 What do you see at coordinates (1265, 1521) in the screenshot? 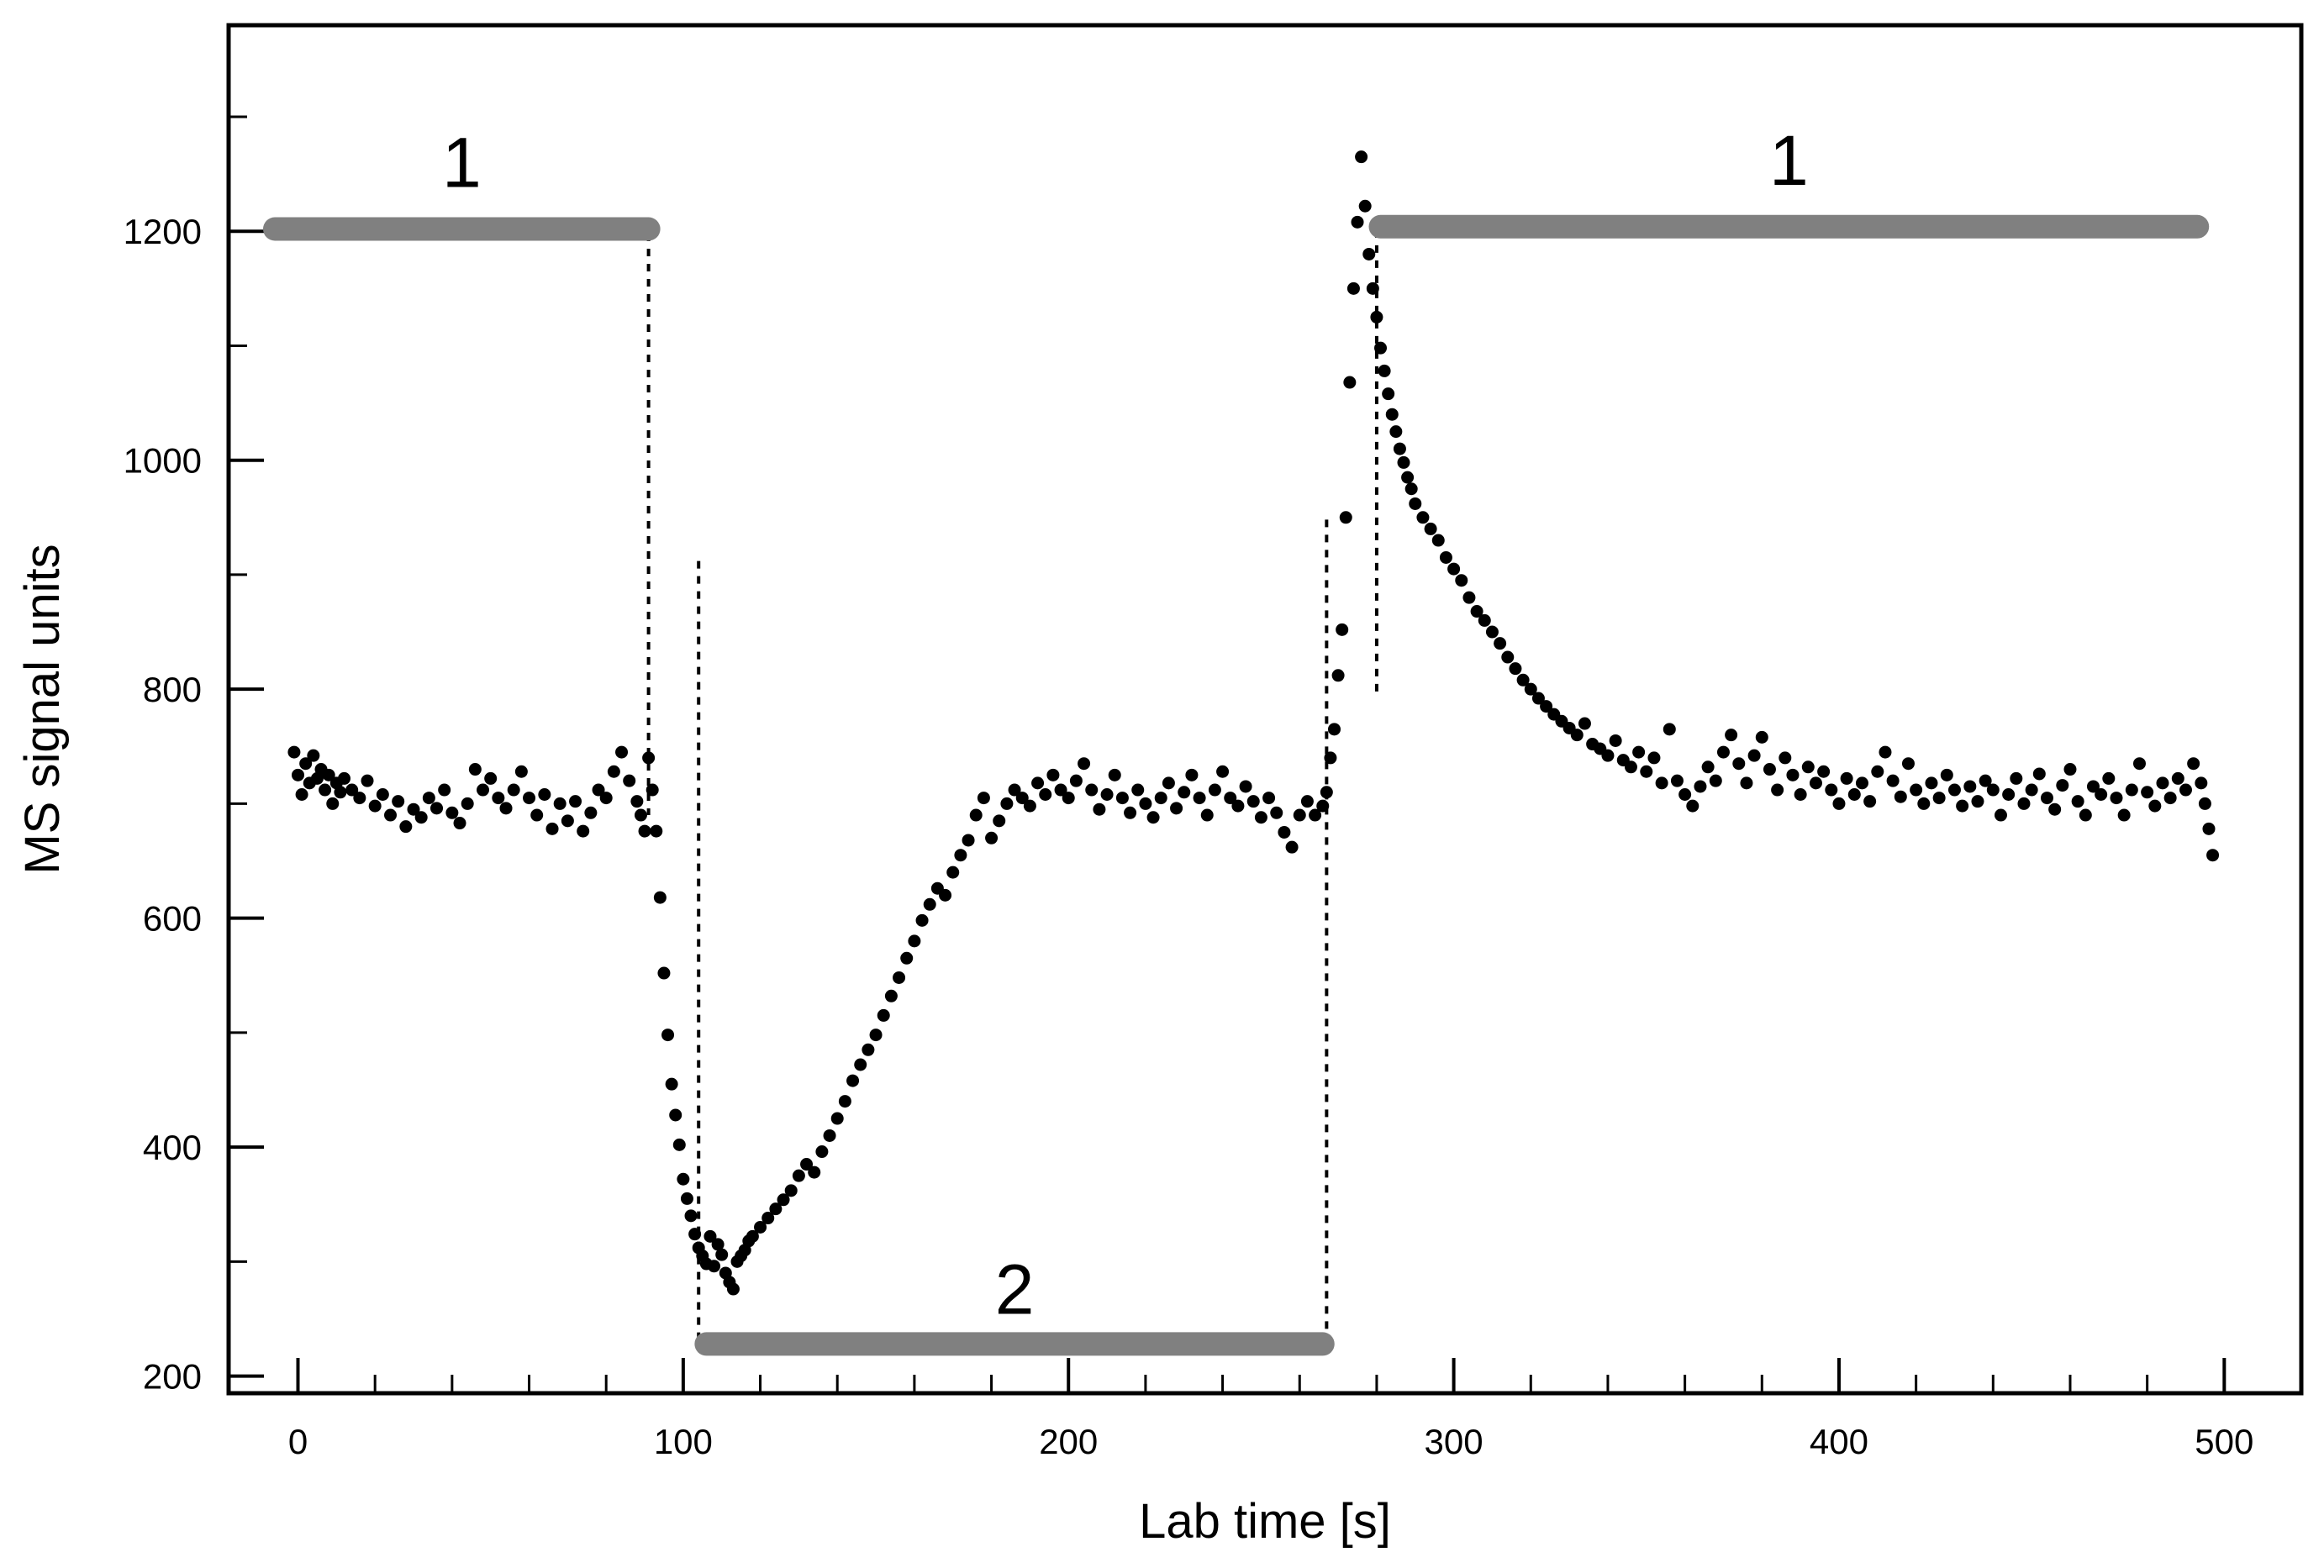
I see `x-axis-title: Lab time [s]` at bounding box center [1265, 1521].